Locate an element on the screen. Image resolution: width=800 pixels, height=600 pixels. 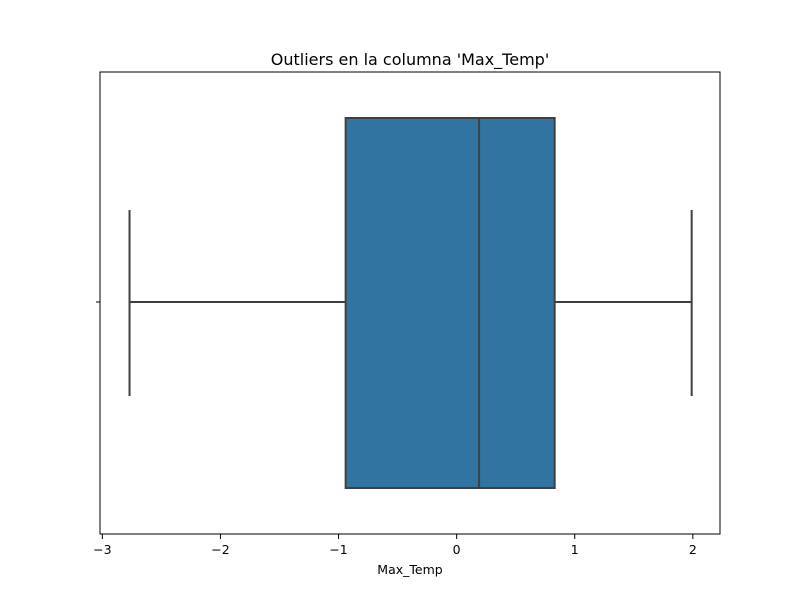
x-tick-label: 1 is located at coordinates (575, 549).